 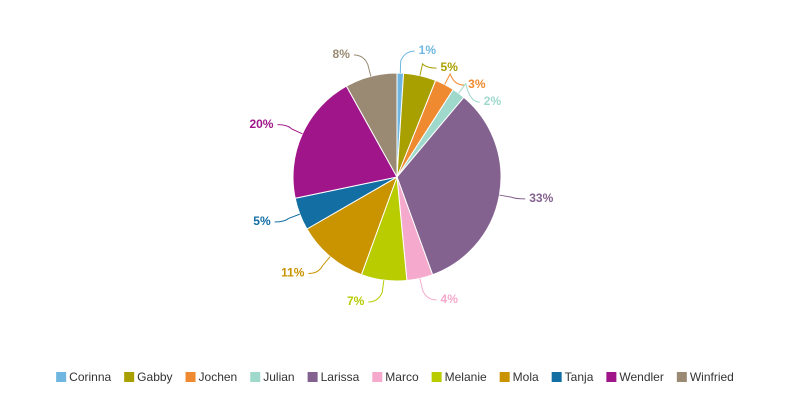 What do you see at coordinates (493, 101) in the screenshot?
I see `data-label: 2%` at bounding box center [493, 101].